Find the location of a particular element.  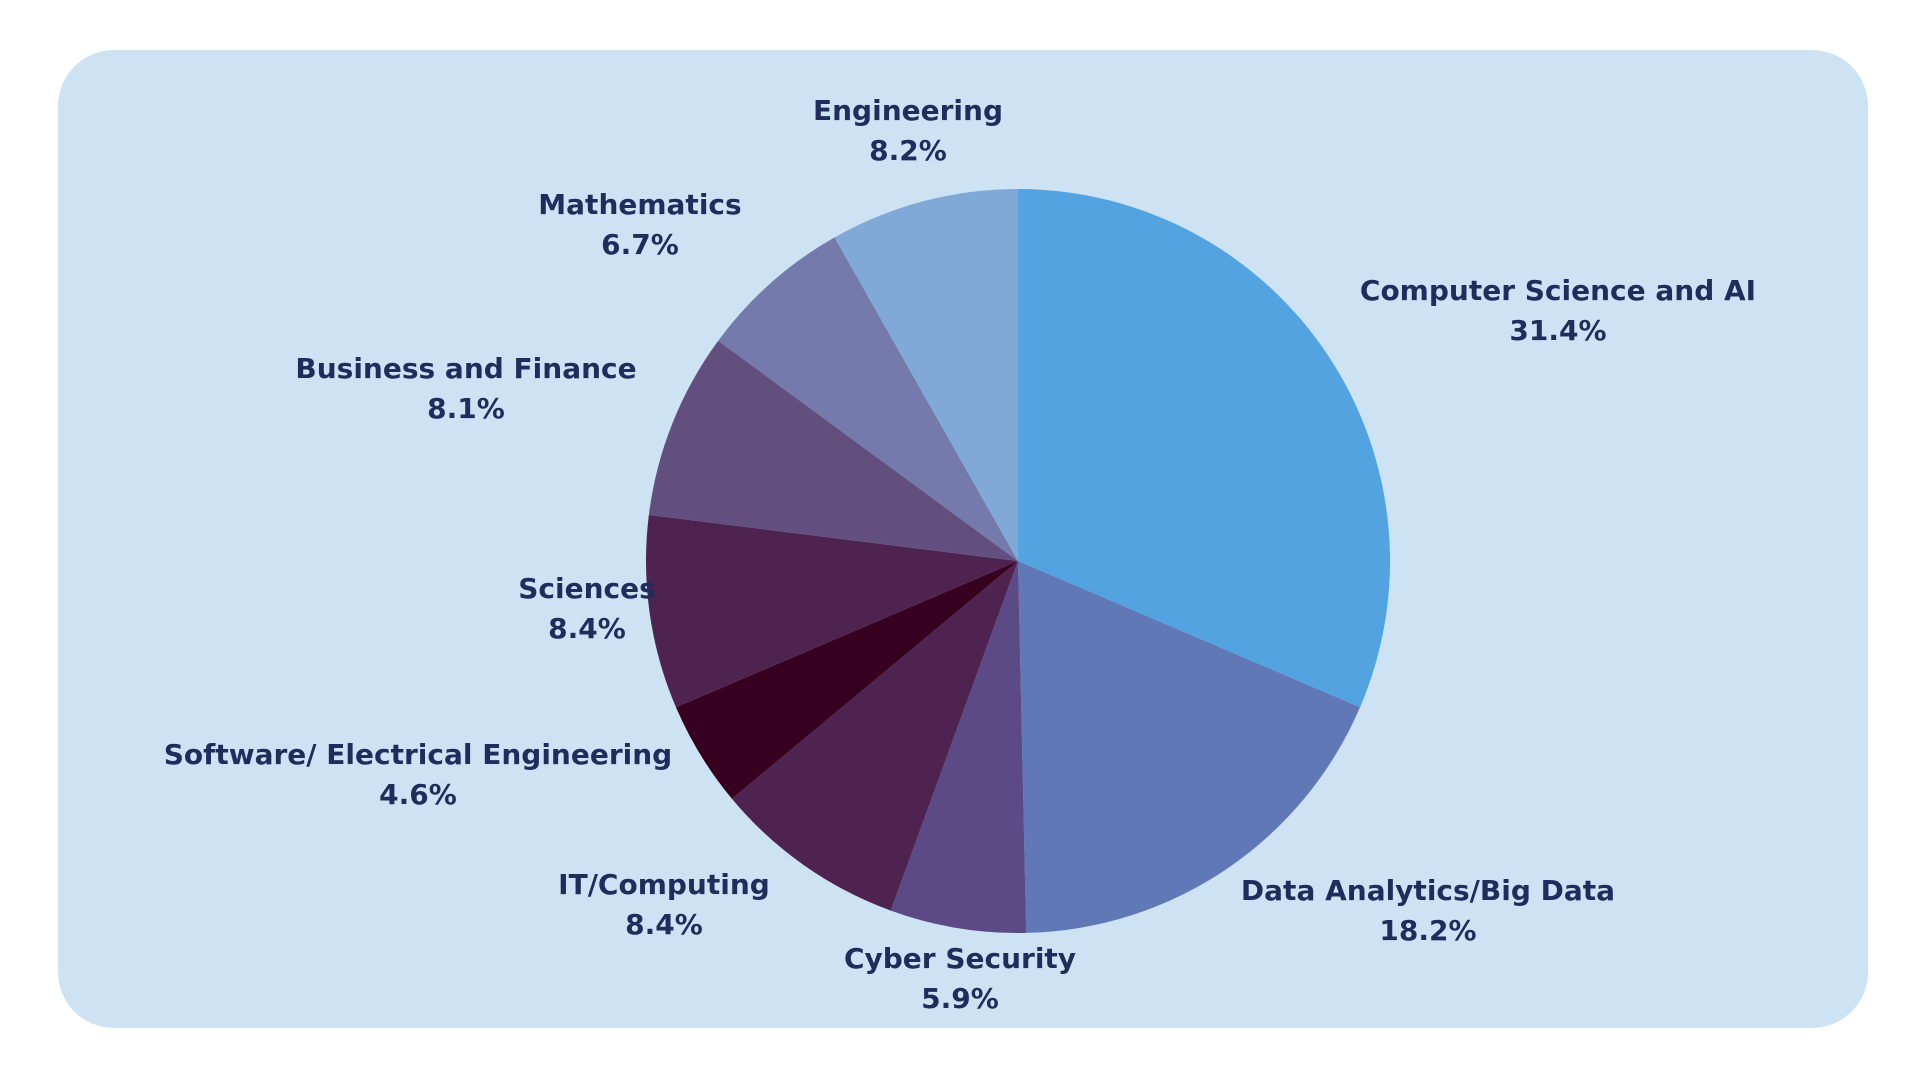

slice-value-data-analytics-big-data: 18.2% is located at coordinates (1427, 930).